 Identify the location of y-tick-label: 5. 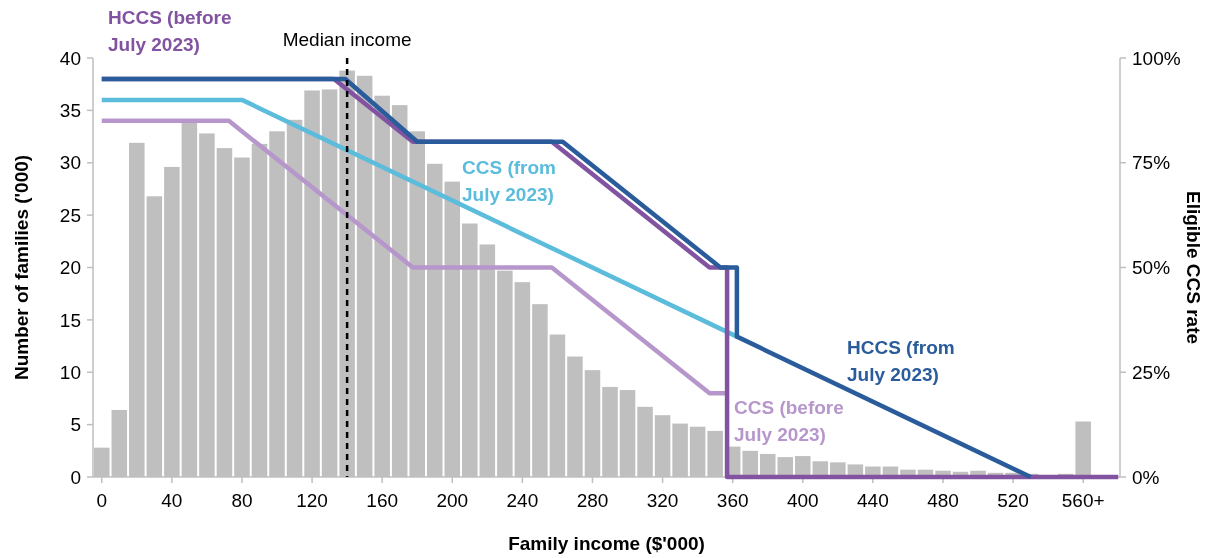
(75, 425).